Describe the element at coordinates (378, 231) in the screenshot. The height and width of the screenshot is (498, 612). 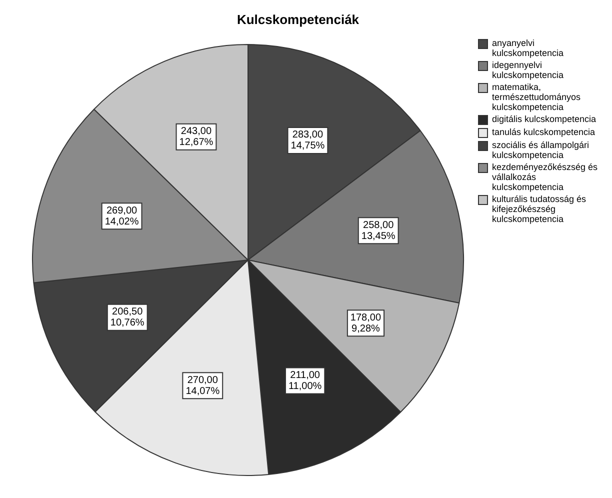
I see `data-label: 258,00 13,45%` at that location.